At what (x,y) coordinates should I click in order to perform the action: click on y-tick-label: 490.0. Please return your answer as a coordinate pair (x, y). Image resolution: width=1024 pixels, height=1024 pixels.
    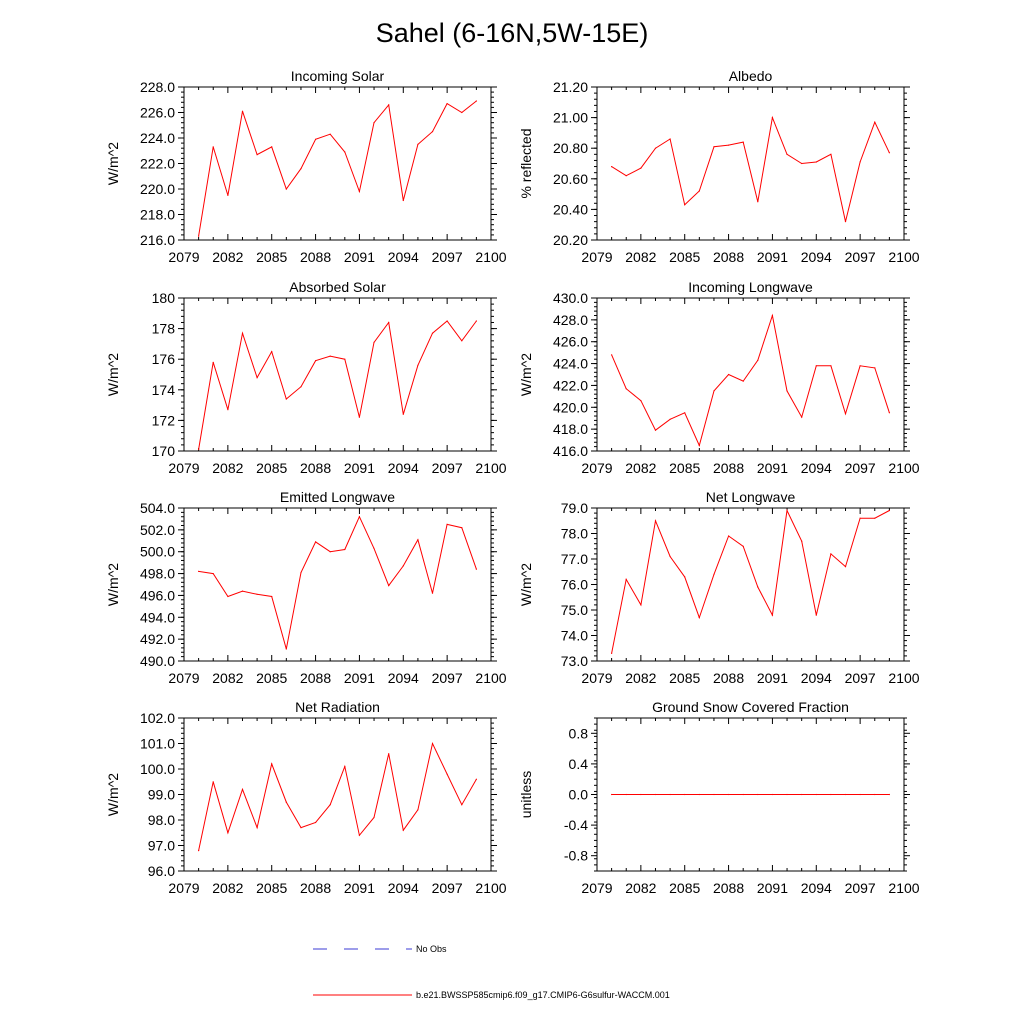
    Looking at the image, I should click on (157, 661).